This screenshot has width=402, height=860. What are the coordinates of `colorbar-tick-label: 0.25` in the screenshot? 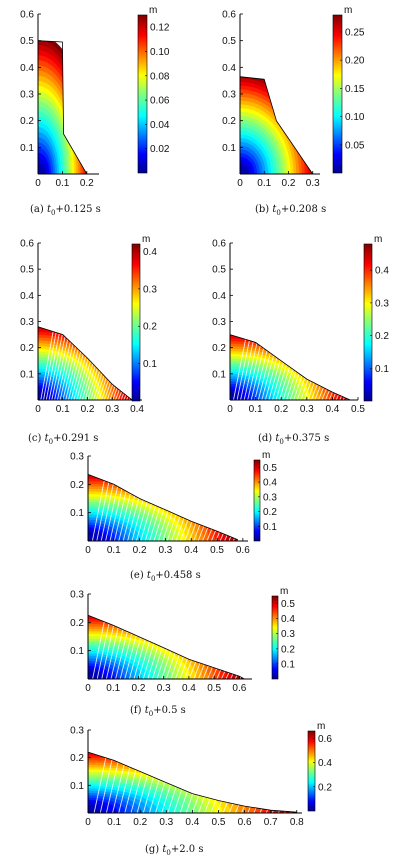 It's located at (355, 32).